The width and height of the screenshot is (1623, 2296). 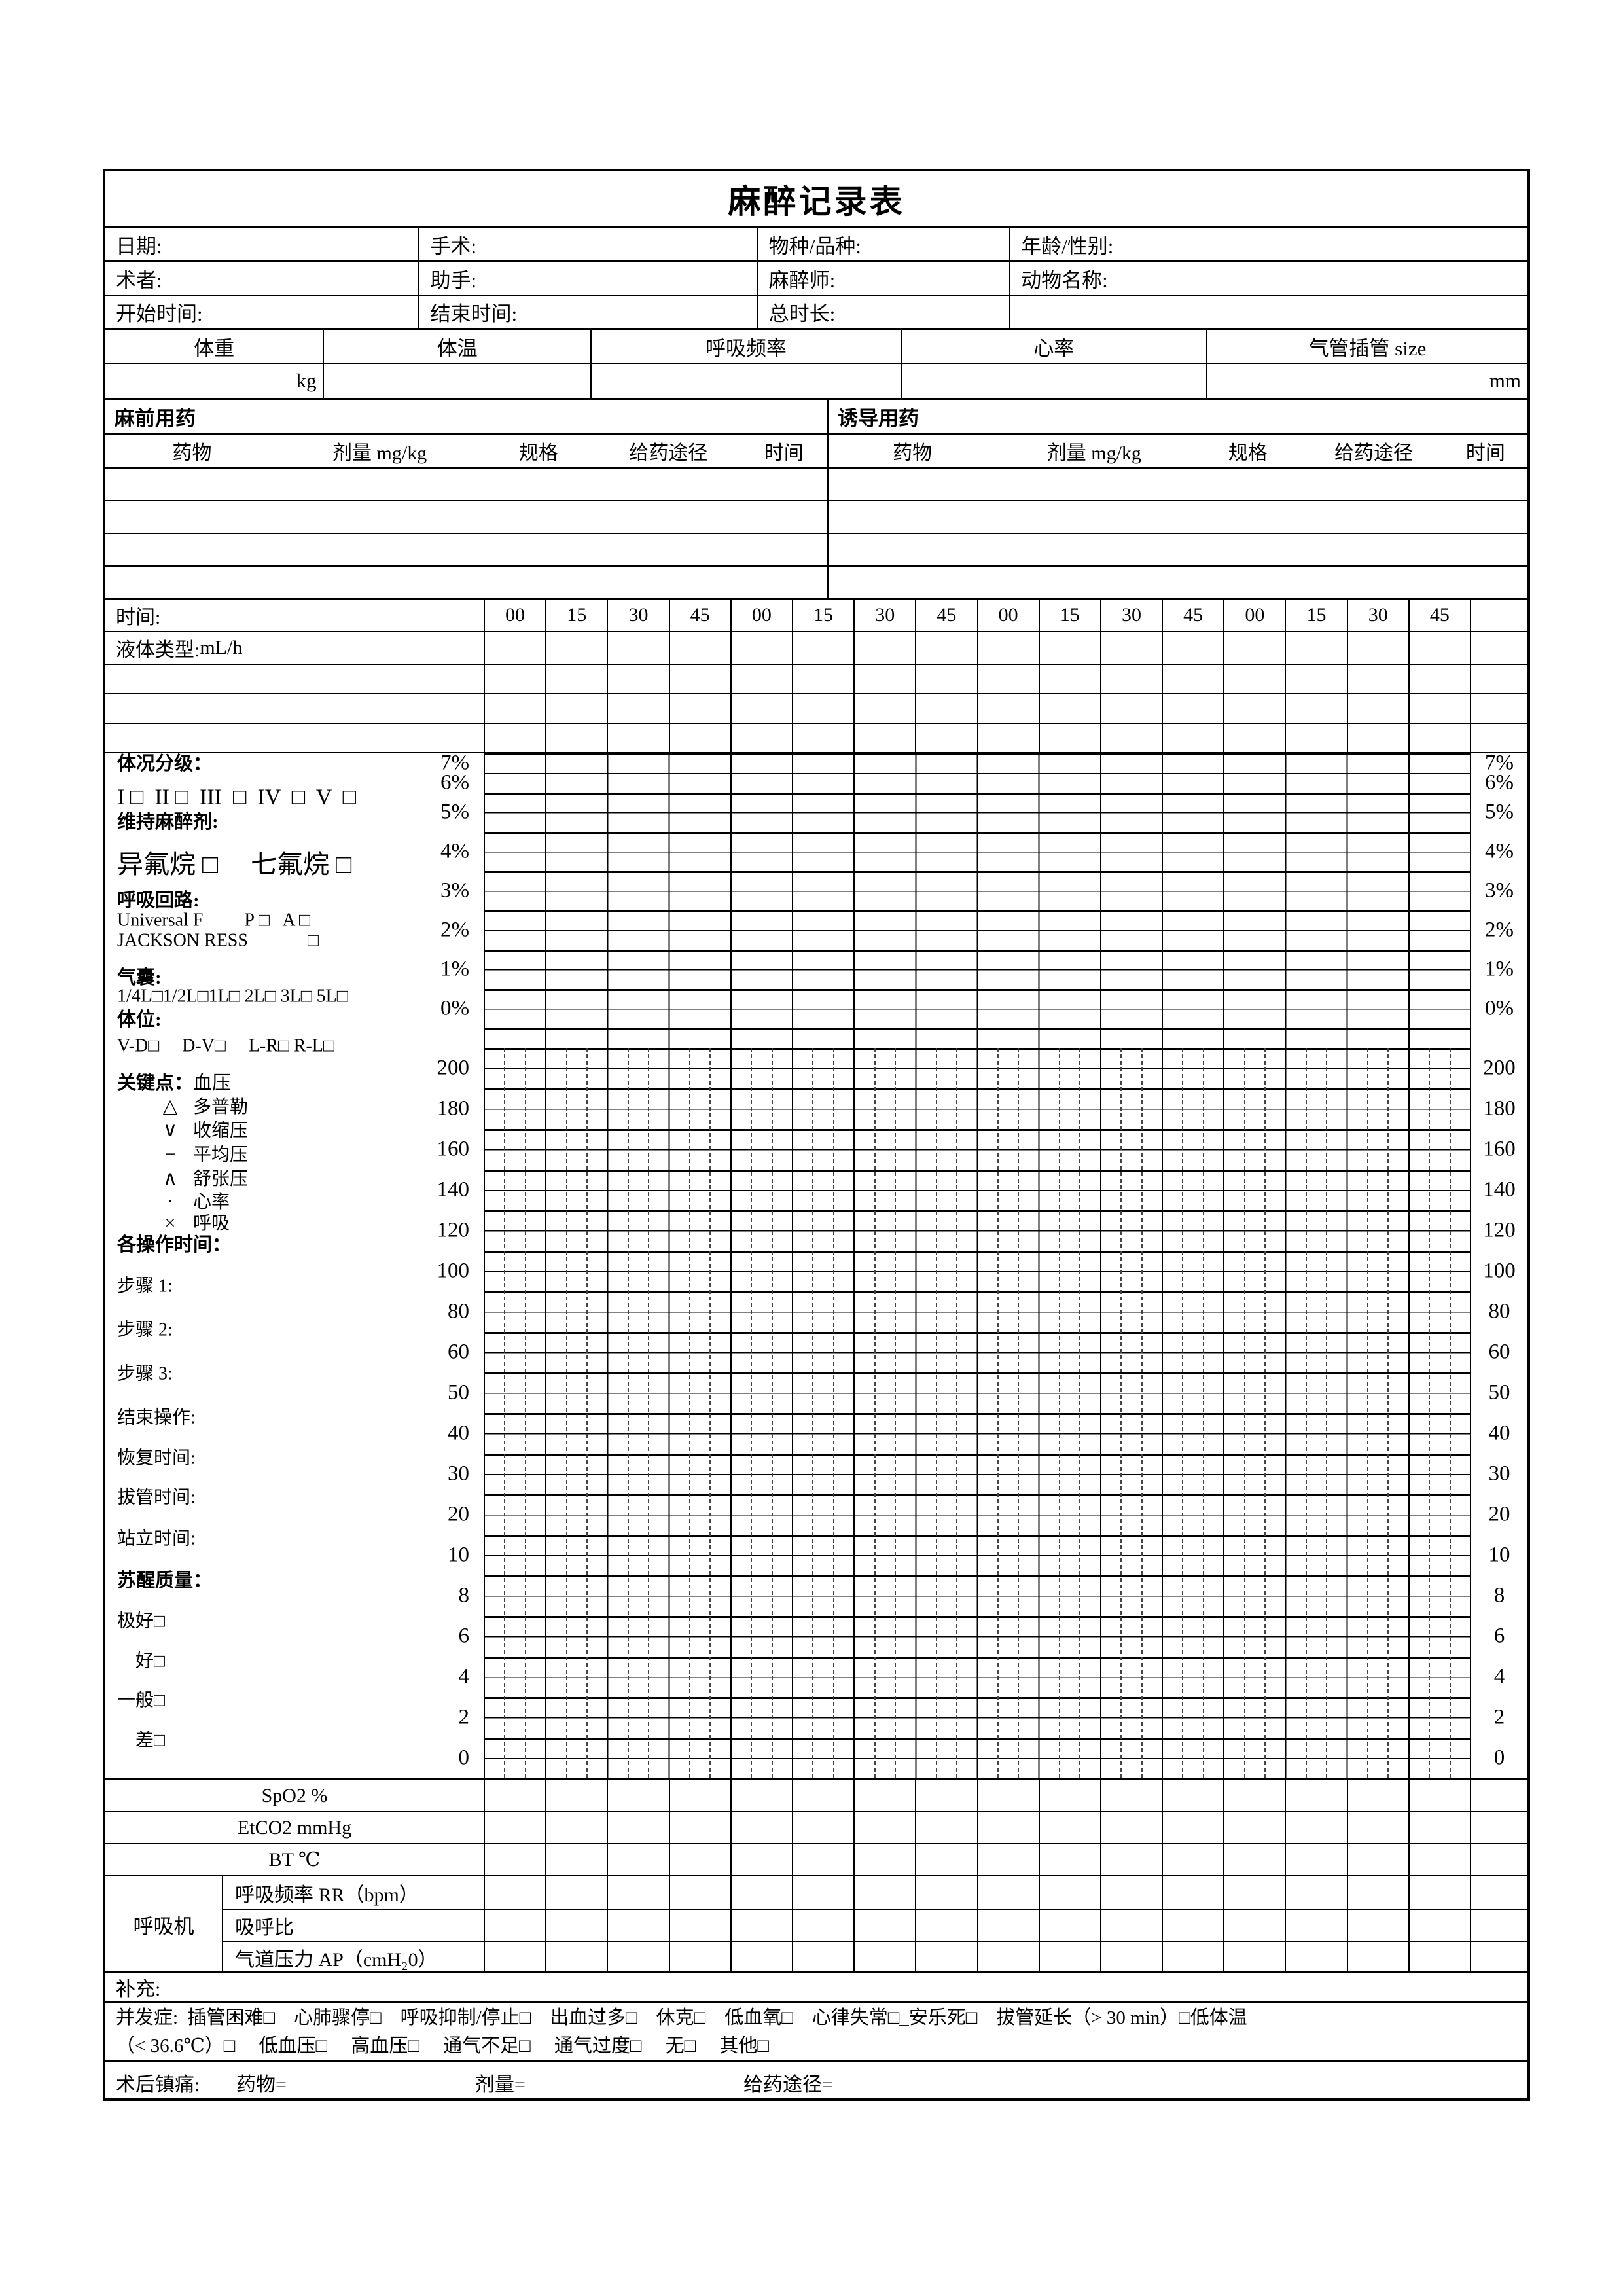 What do you see at coordinates (155, 418) in the screenshot?
I see `premed-title: 麻前用药` at bounding box center [155, 418].